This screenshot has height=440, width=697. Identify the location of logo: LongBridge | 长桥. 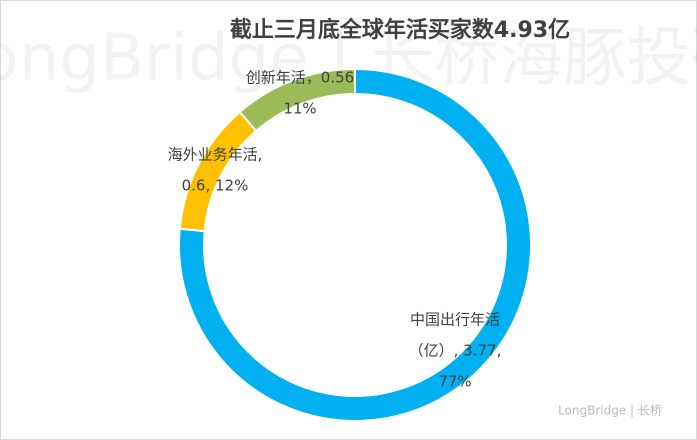
(610, 411).